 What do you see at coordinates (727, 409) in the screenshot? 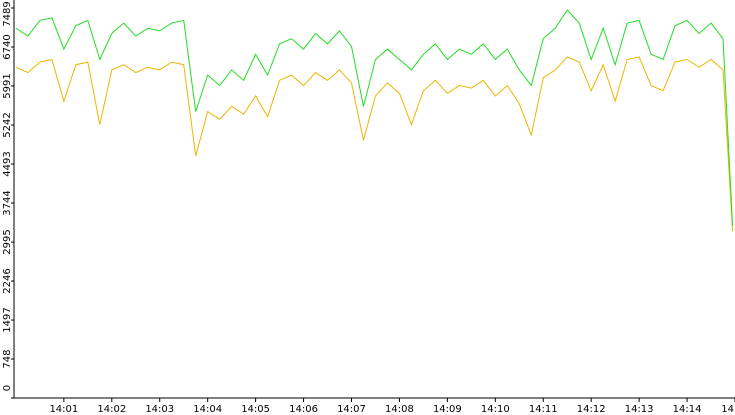
I see `x-tick-label: 14` at bounding box center [727, 409].